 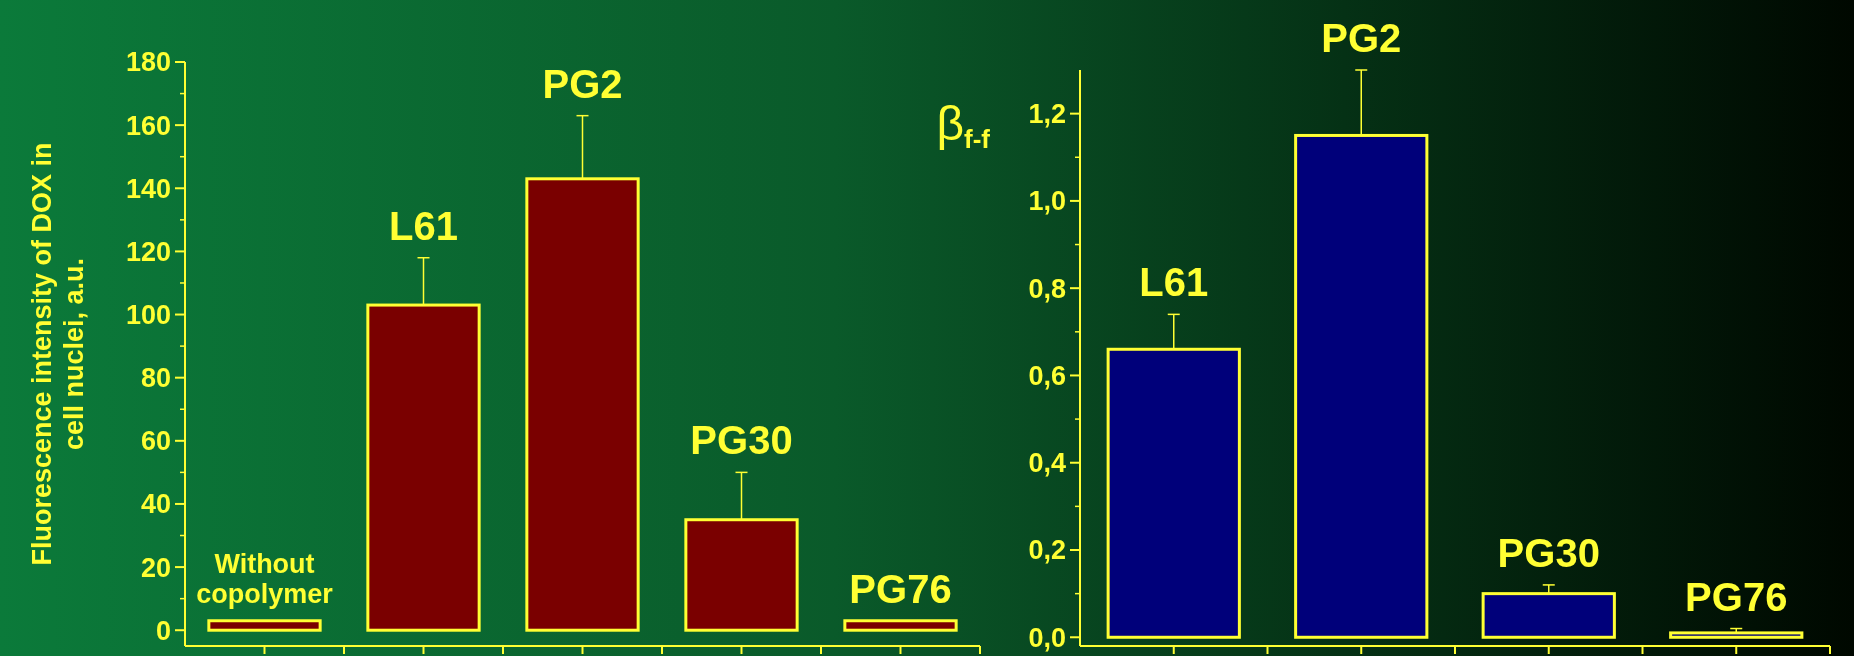 I want to click on y-tick-label: 40, so click(x=155, y=504).